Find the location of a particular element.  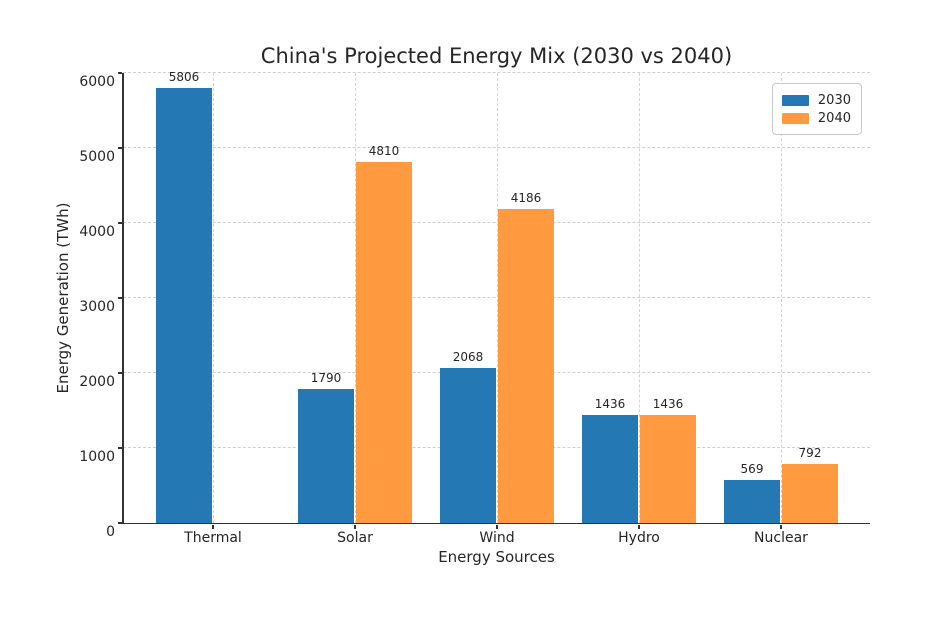

x-tick-label-nuclear: Nuclear is located at coordinates (781, 538).